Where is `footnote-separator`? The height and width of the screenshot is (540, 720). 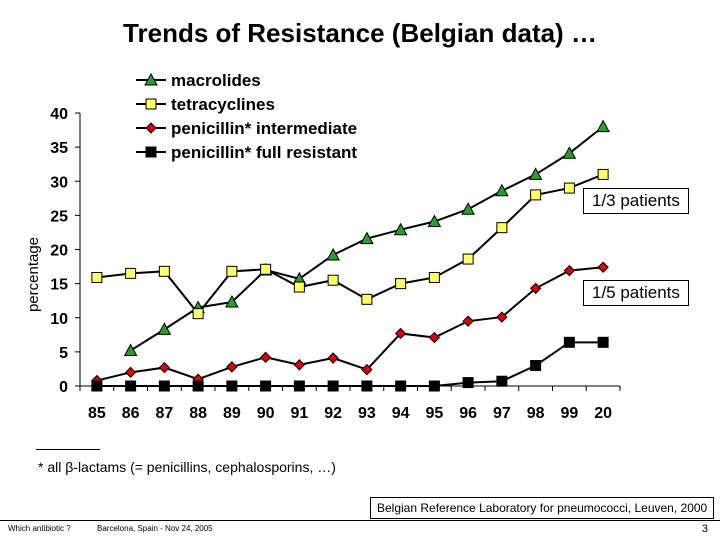 footnote-separator is located at coordinates (68, 449).